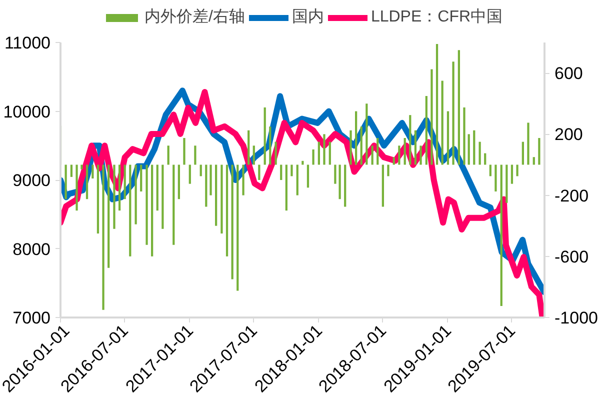 The width and height of the screenshot is (611, 403). What do you see at coordinates (27, 43) in the screenshot?
I see `y-tick-label: 11000` at bounding box center [27, 43].